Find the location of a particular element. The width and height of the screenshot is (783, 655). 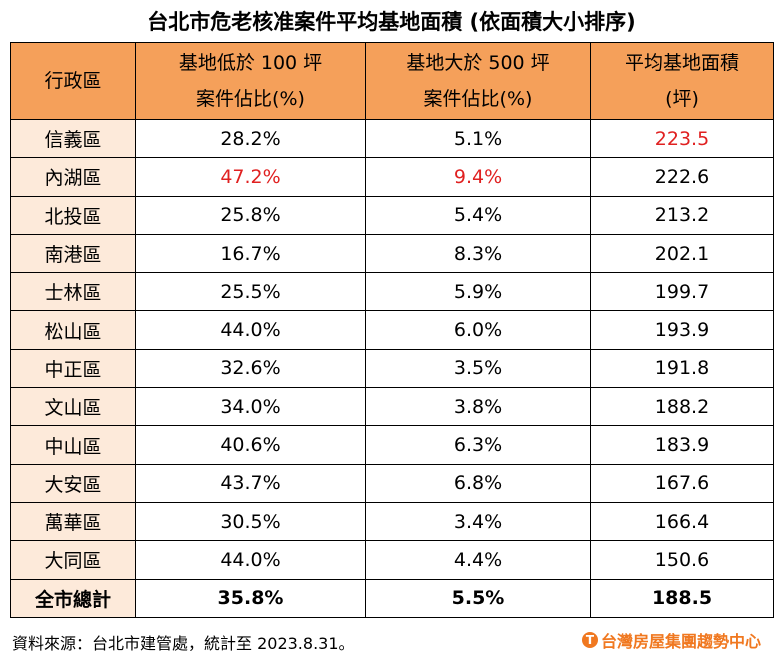

table-row: 中正區 32.6% 3.5% 191.8 is located at coordinates (392, 368).